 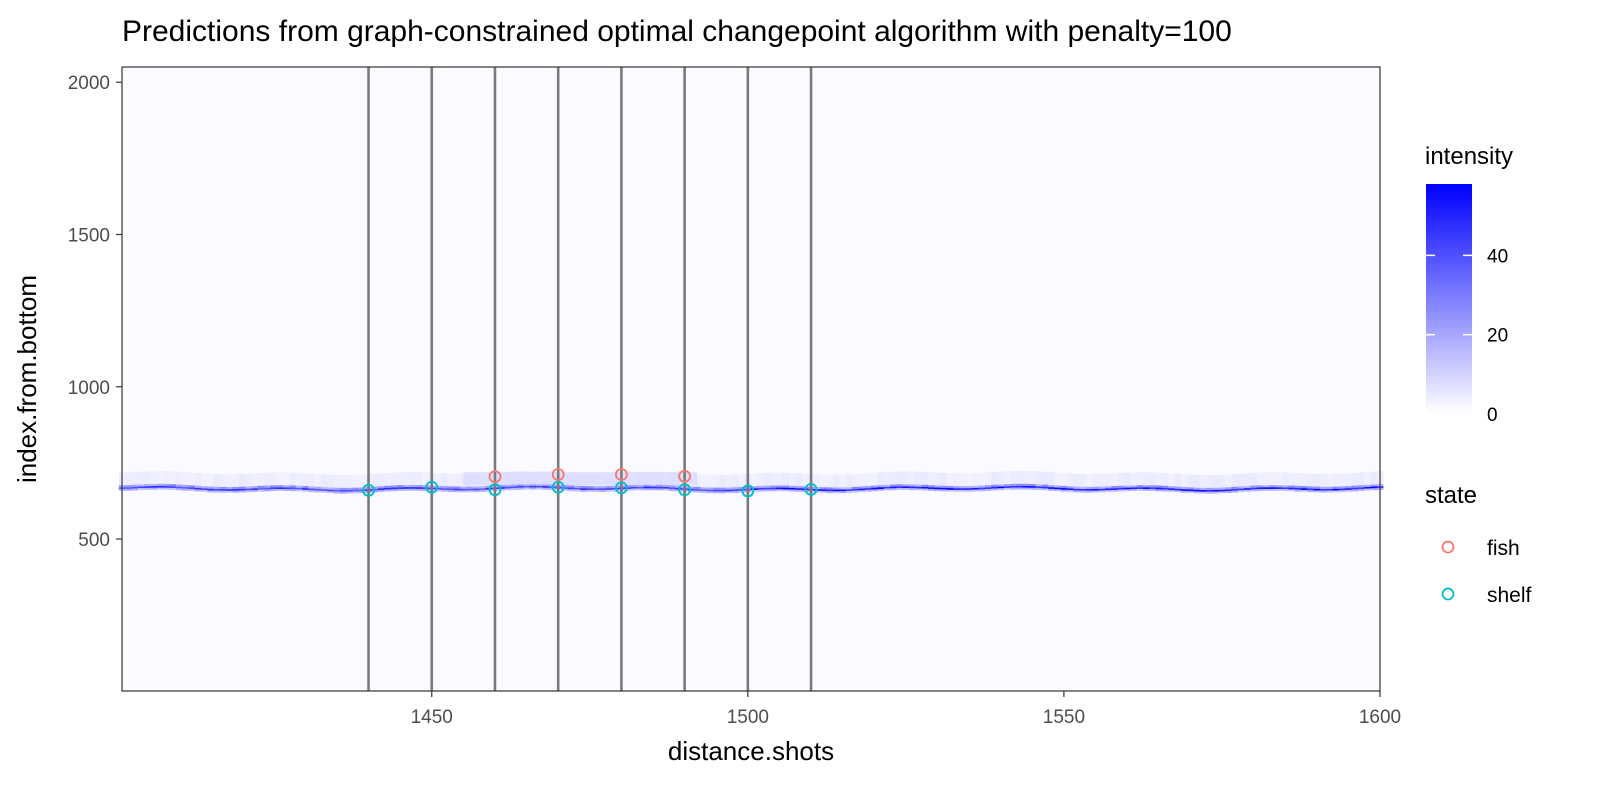 I want to click on state-points, so click(x=590, y=483).